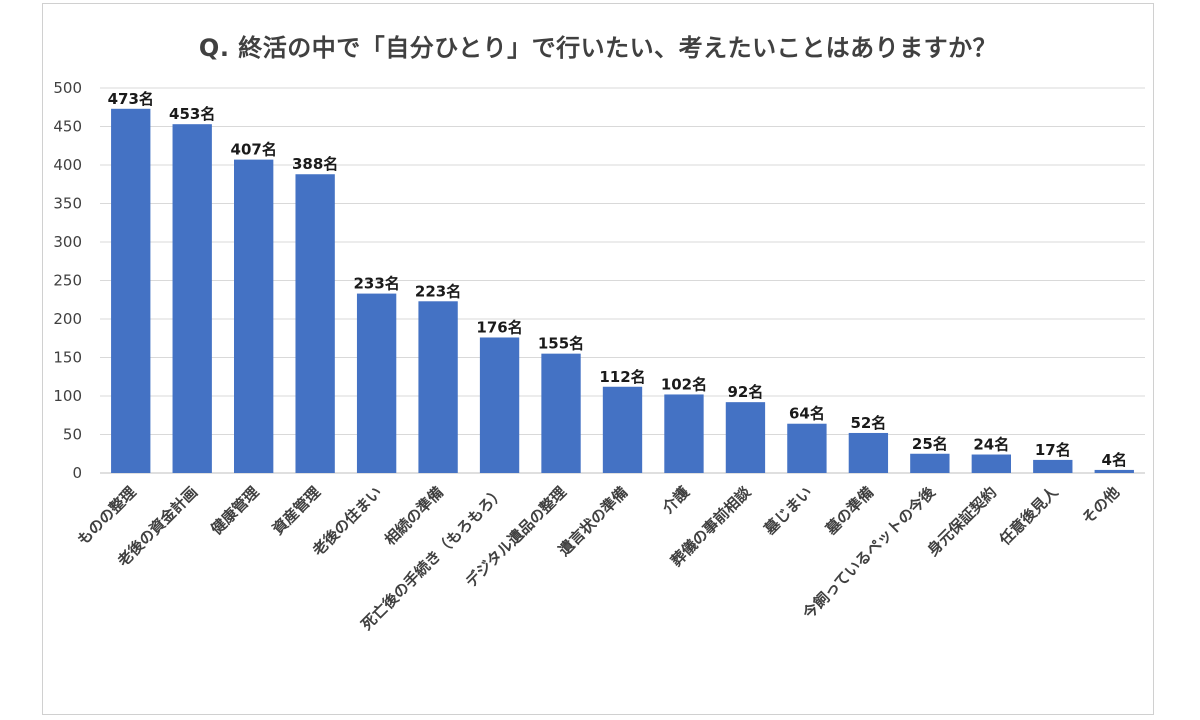 This screenshot has width=1200, height=720. I want to click on y-tick-label: 450, so click(67, 127).